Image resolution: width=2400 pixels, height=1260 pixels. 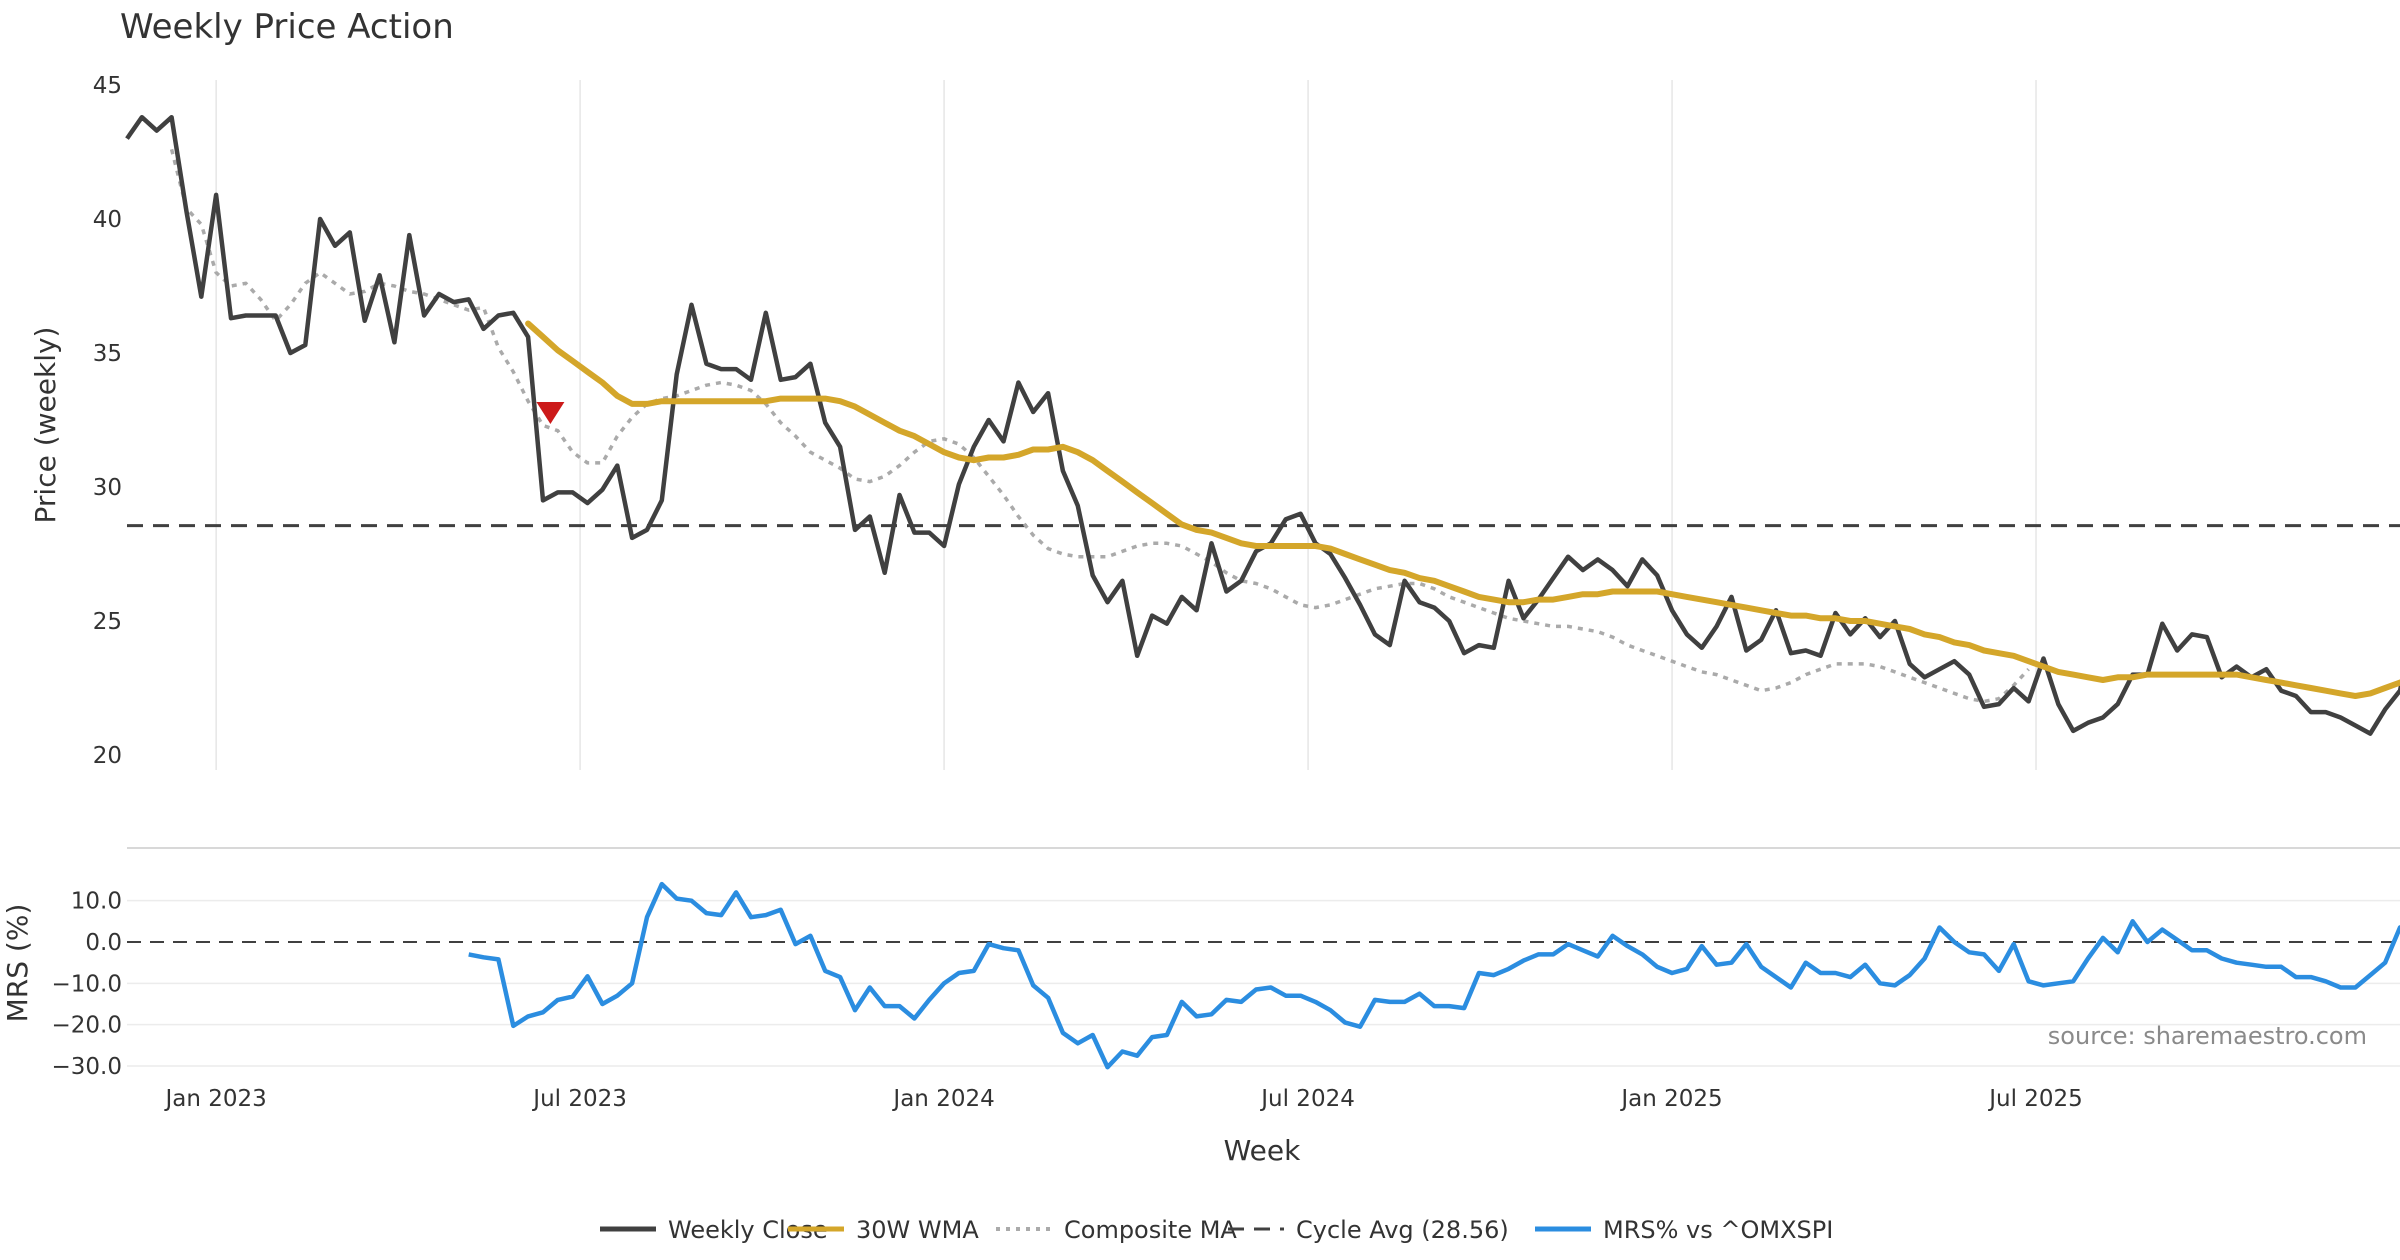 I want to click on chart-title: Weekly Price Action, so click(x=287, y=27).